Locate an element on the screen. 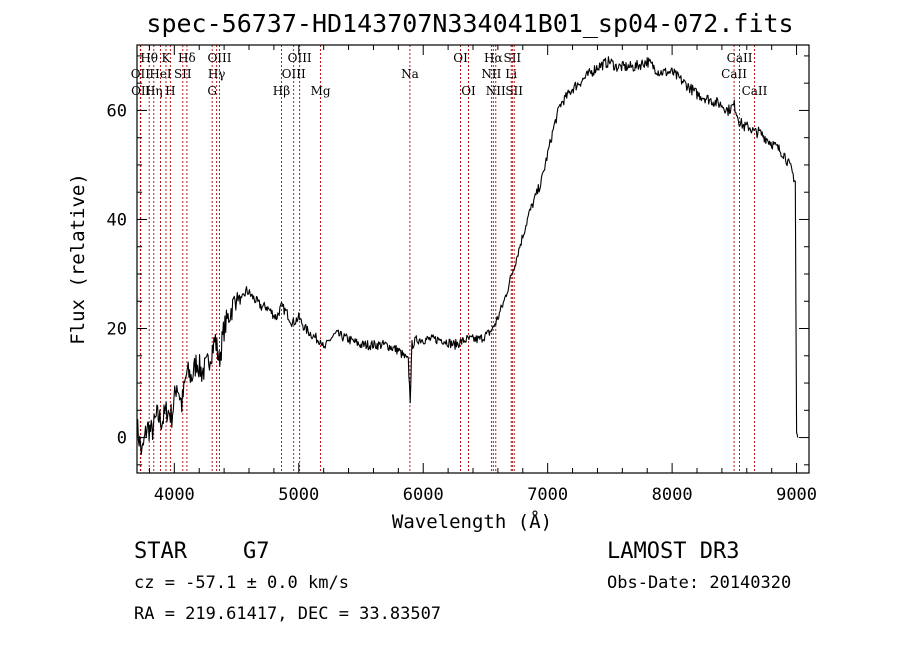 The width and height of the screenshot is (900, 649). line-marker-label: Na is located at coordinates (410, 74).